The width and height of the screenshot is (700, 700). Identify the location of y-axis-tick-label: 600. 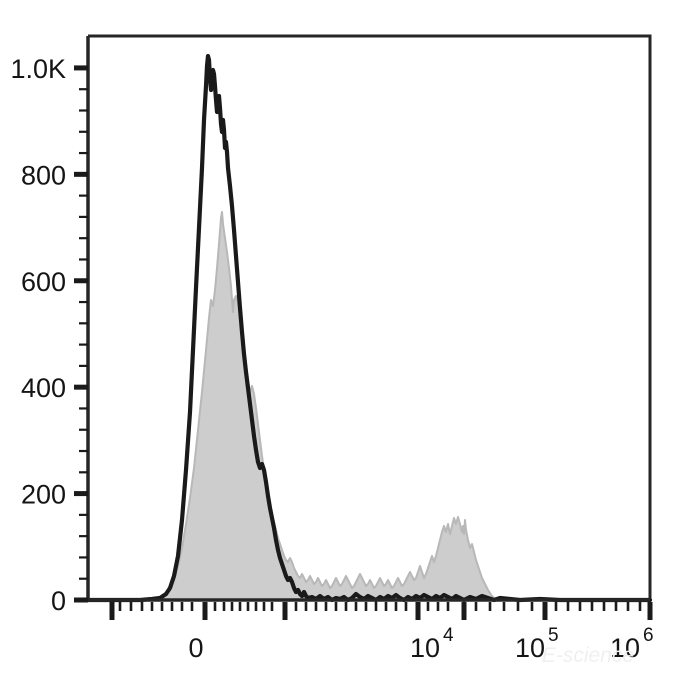
(43, 282).